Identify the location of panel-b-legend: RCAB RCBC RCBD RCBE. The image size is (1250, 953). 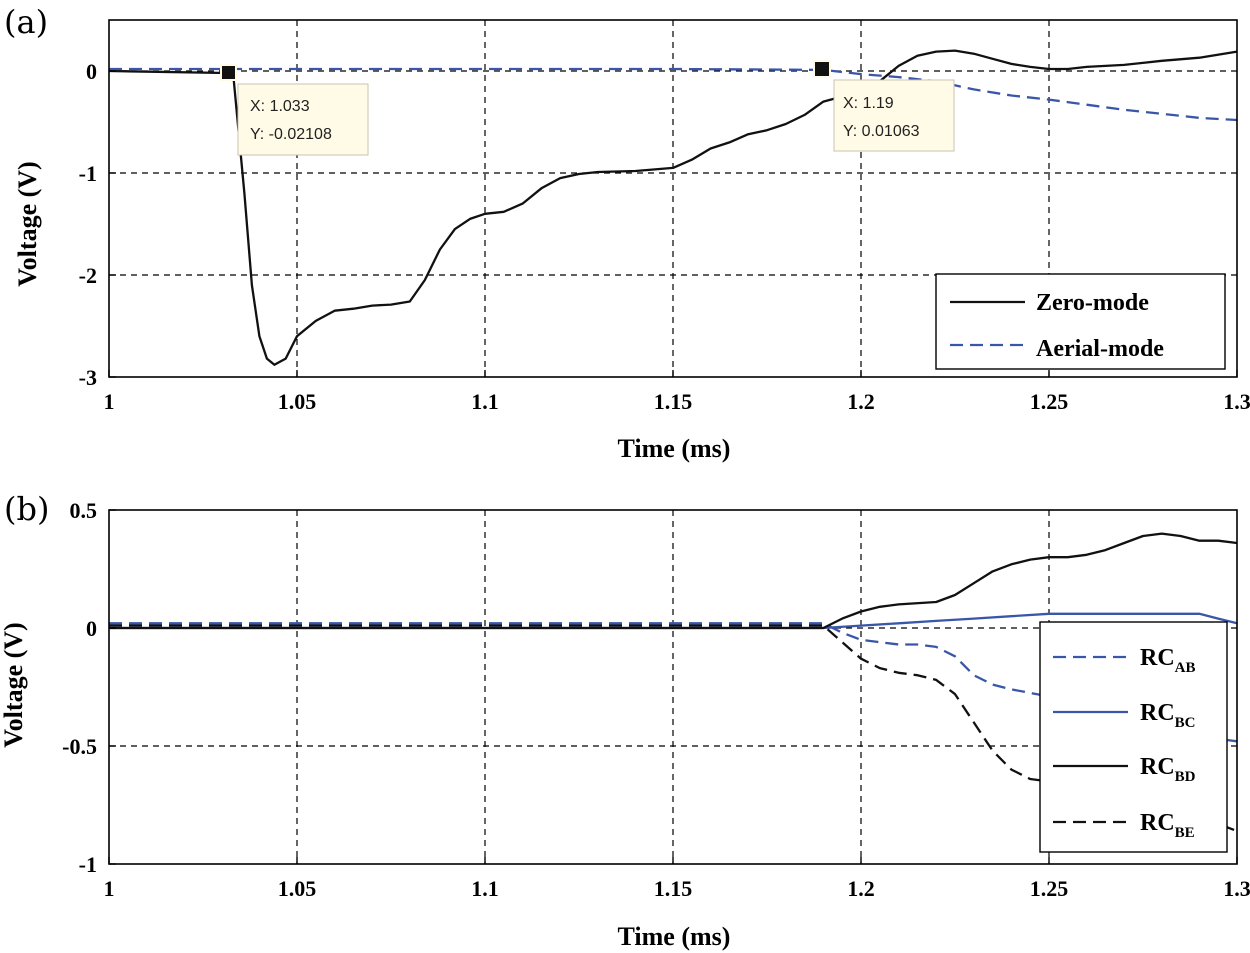
(1133, 737).